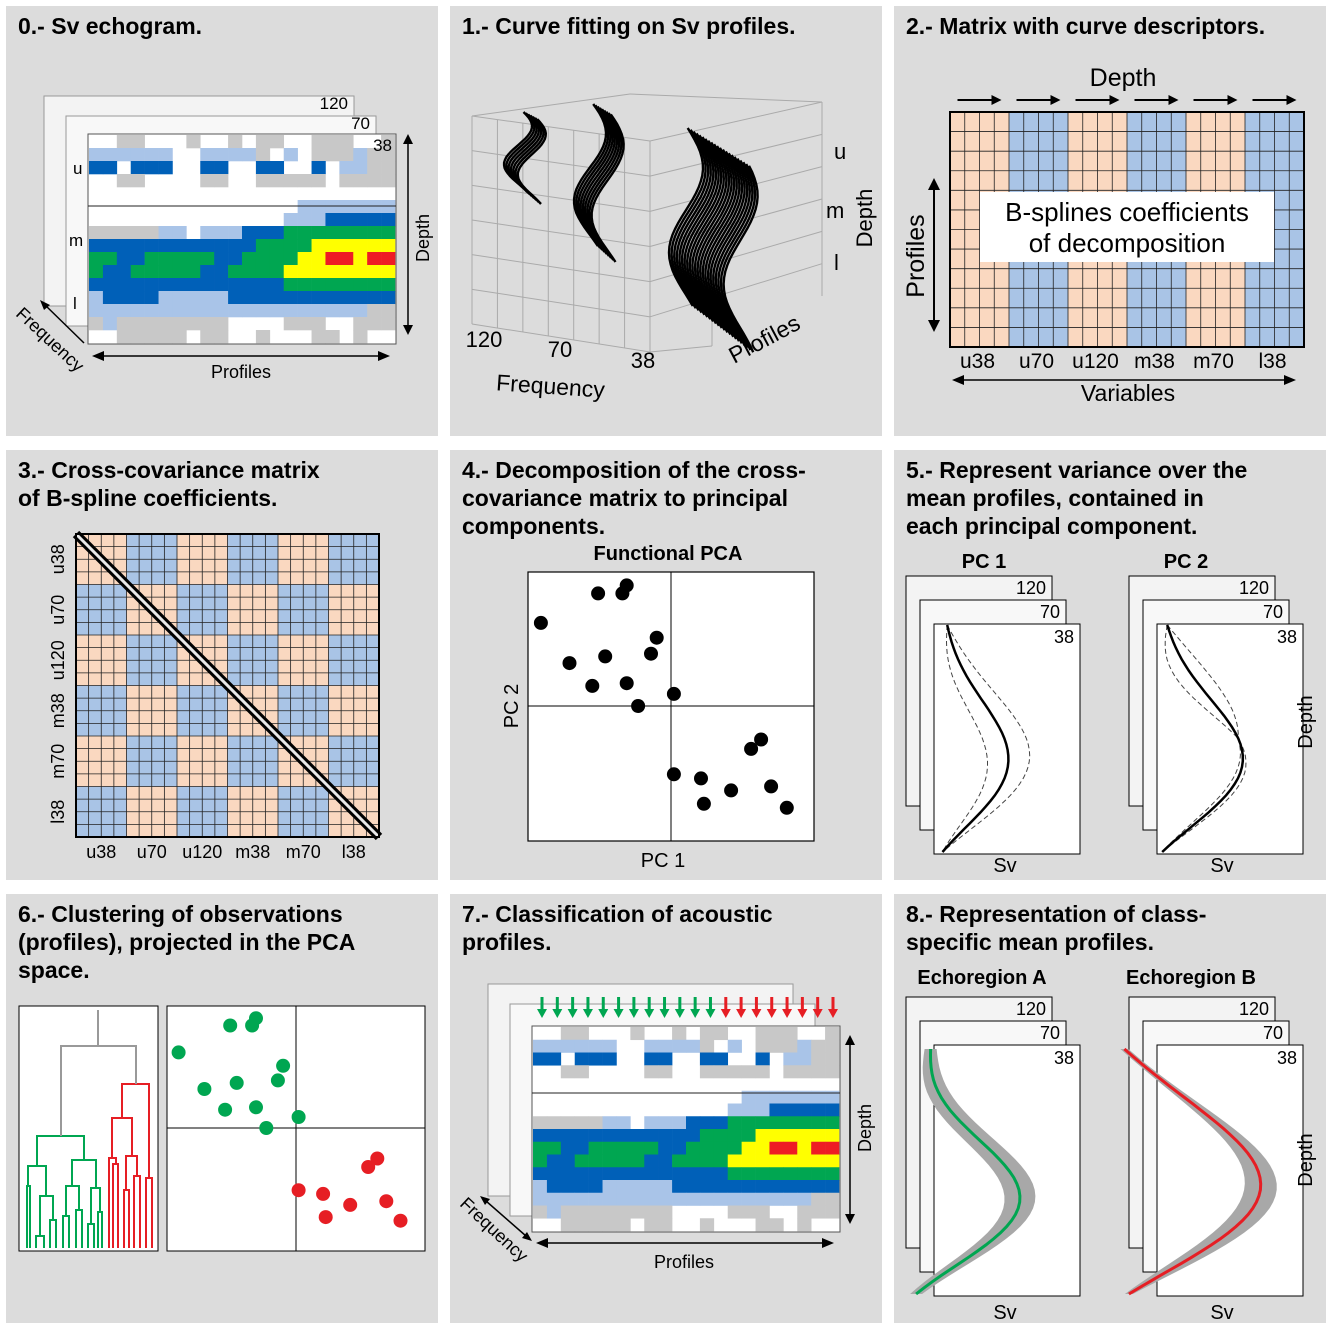 The height and width of the screenshot is (1323, 1326). Describe the element at coordinates (836, 262) in the screenshot. I see `layer-label-l: l` at that location.